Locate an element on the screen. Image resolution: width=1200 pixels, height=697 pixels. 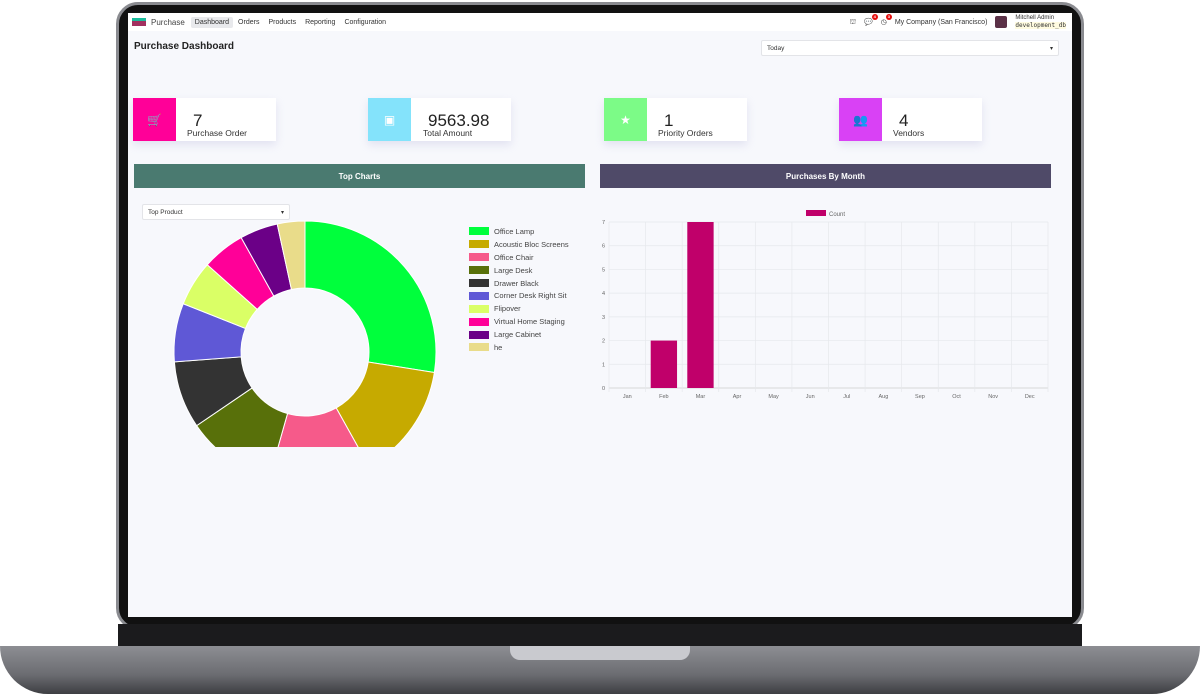
legend-item: he is located at coordinates (519, 347).